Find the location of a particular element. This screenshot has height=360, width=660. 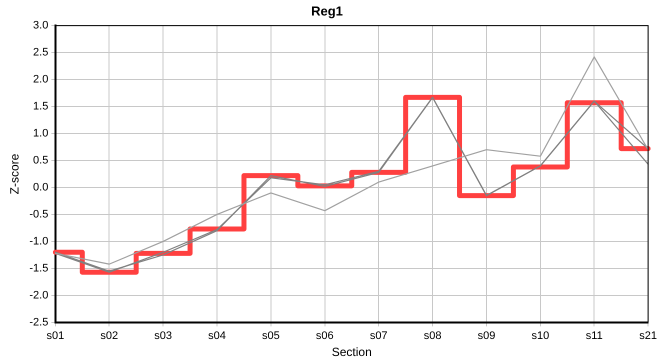

y-tick-label: 0.0 is located at coordinates (40, 188).